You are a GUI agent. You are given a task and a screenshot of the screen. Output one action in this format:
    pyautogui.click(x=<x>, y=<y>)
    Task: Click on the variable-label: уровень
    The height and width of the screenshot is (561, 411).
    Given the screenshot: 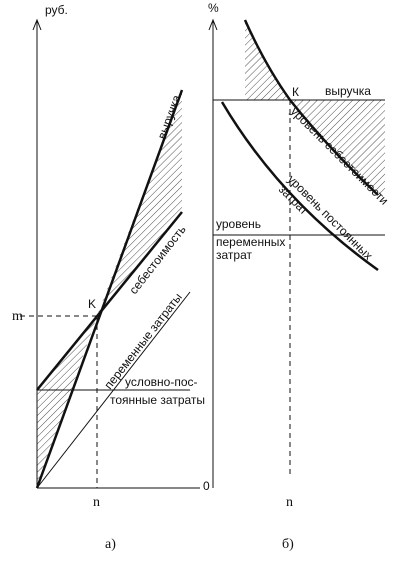 What is the action you would take?
    pyautogui.click(x=238, y=224)
    